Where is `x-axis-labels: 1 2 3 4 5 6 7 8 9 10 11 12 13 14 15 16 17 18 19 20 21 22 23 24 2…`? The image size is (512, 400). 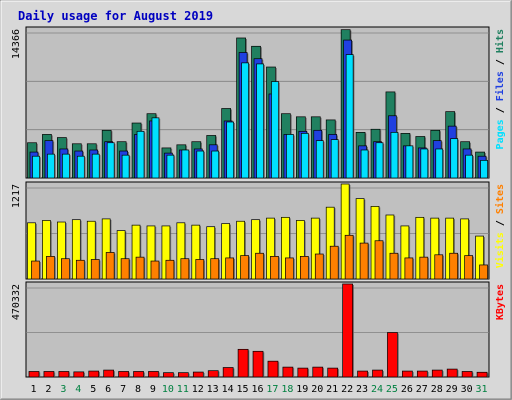
x-axis-labels: 1 2 3 4 5 6 7 8 9 10 11 12 13 14 15 16 17 18 19 20 21 22 23 24 2… is located at coordinates (258, 389).